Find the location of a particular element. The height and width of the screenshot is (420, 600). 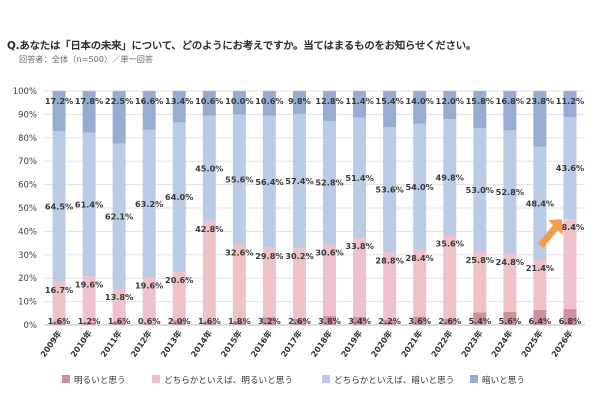

data-label: 17.8% is located at coordinates (89, 101).